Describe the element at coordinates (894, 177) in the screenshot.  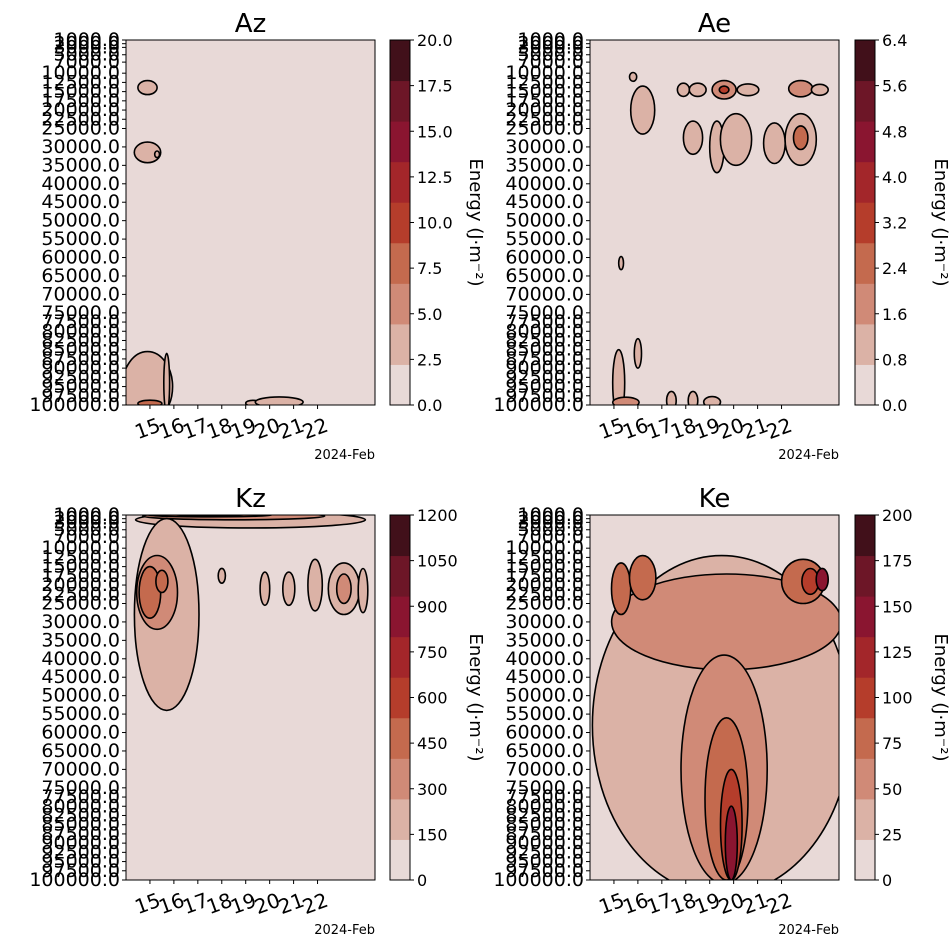
I see `colorbar-tick-label: 4.0` at that location.